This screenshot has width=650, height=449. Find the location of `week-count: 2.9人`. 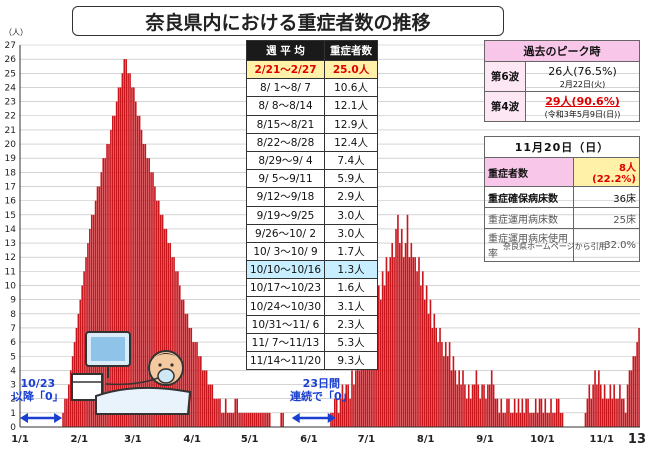

week-count: 2.9人 is located at coordinates (351, 197).